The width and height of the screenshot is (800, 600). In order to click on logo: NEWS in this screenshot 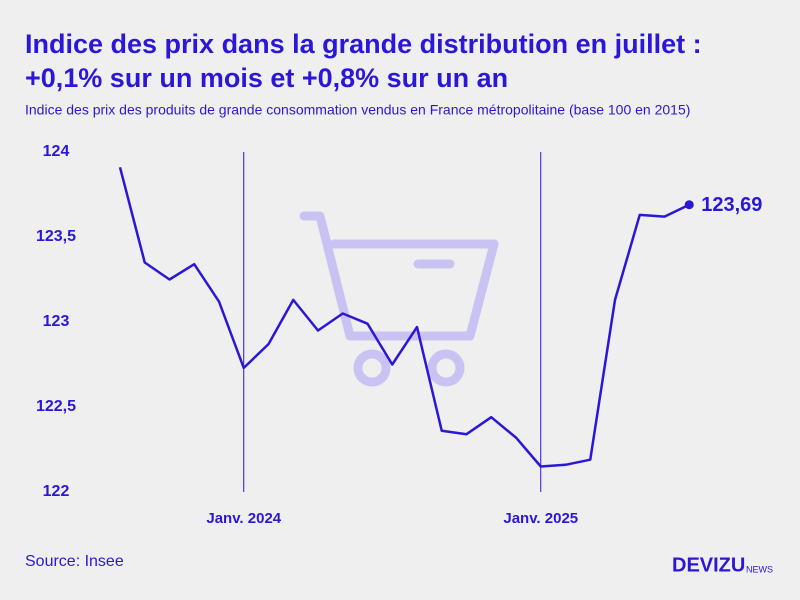, I will do `click(759, 569)`.